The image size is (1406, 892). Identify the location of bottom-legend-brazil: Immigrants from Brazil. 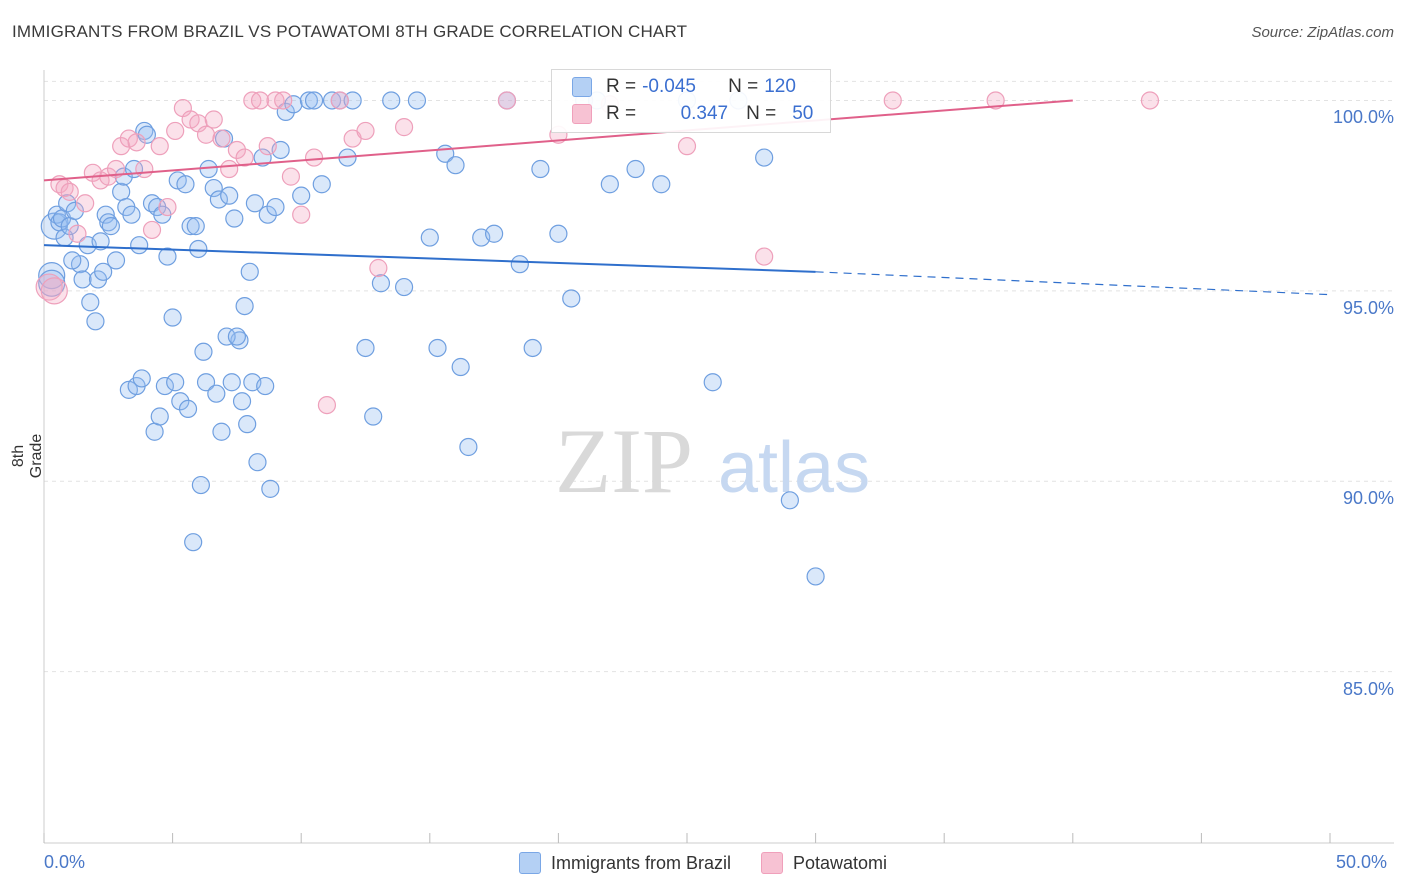
(624, 863).